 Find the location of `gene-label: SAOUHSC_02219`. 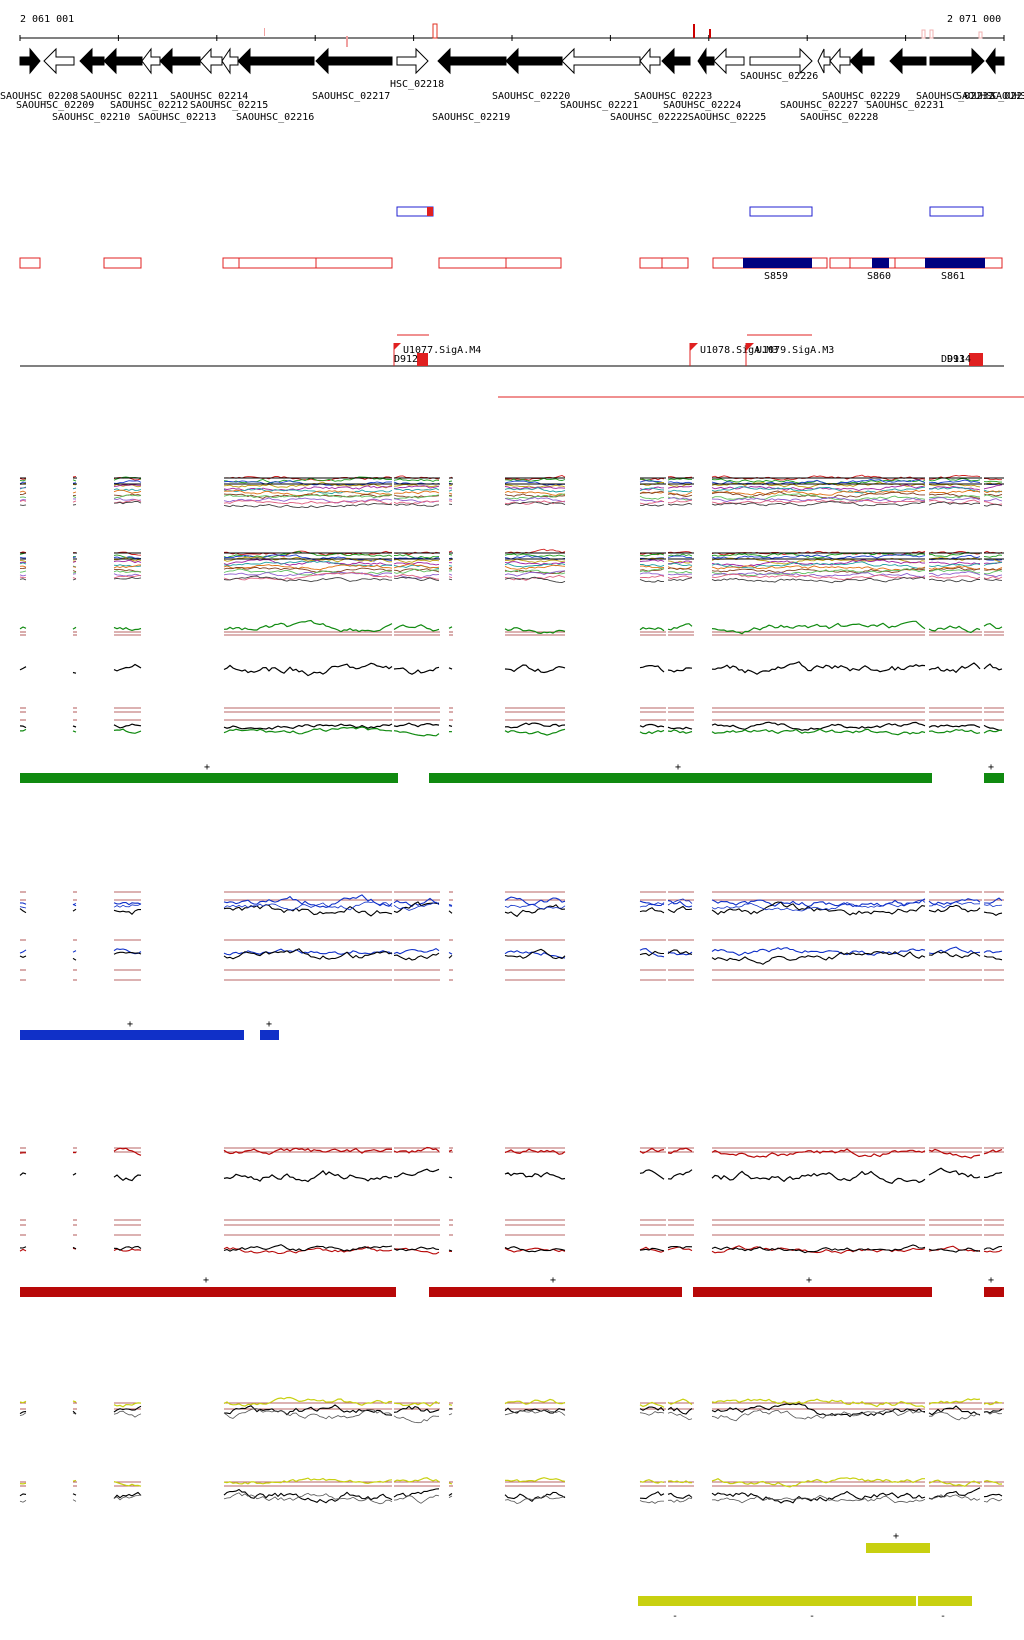

gene-label: SAOUHSC_02219 is located at coordinates (471, 117).